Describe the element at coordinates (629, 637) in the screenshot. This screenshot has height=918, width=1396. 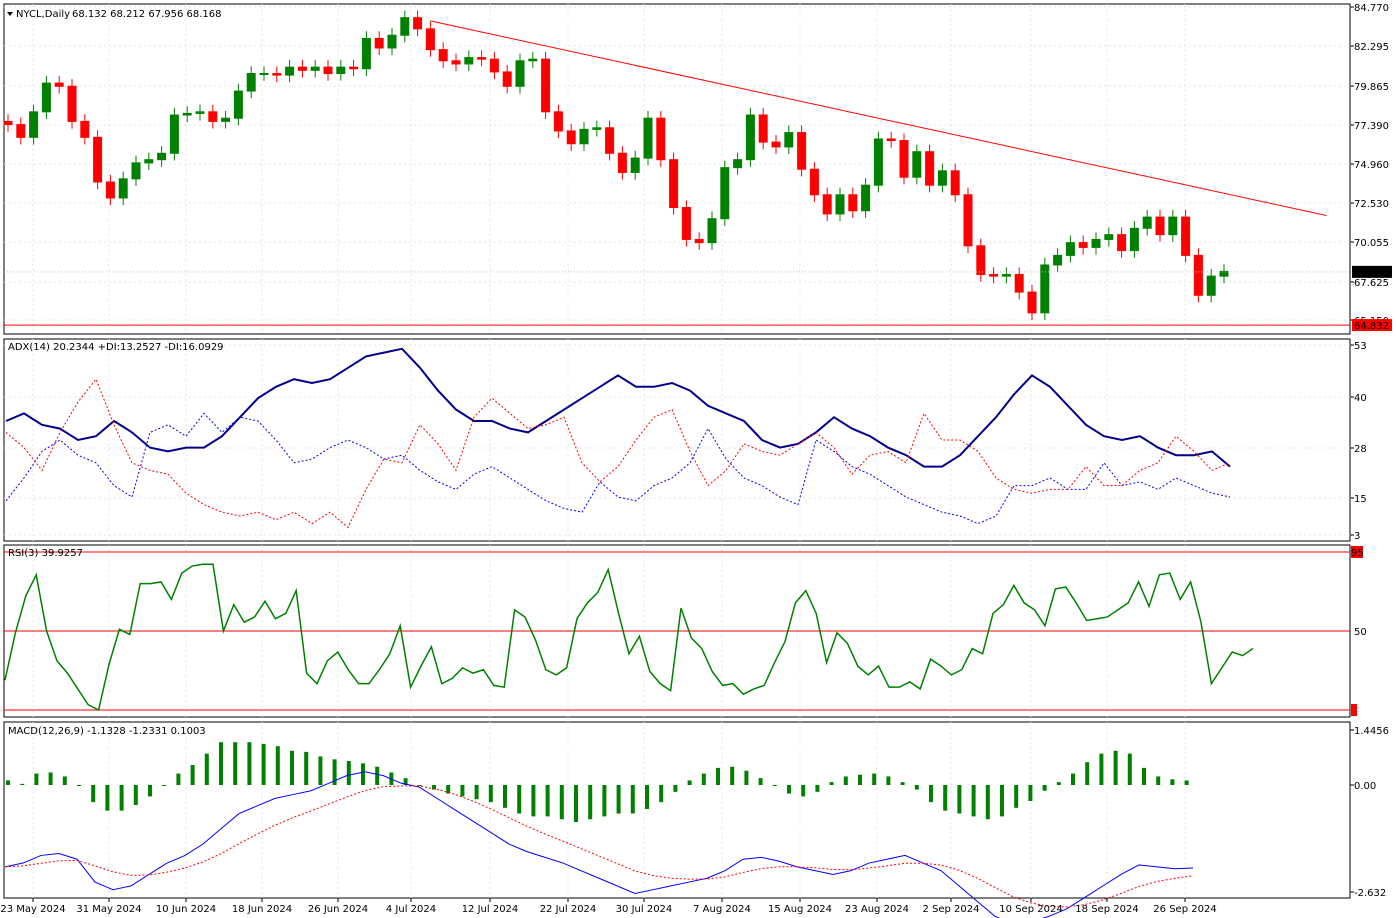
I see `rsi-line` at that location.